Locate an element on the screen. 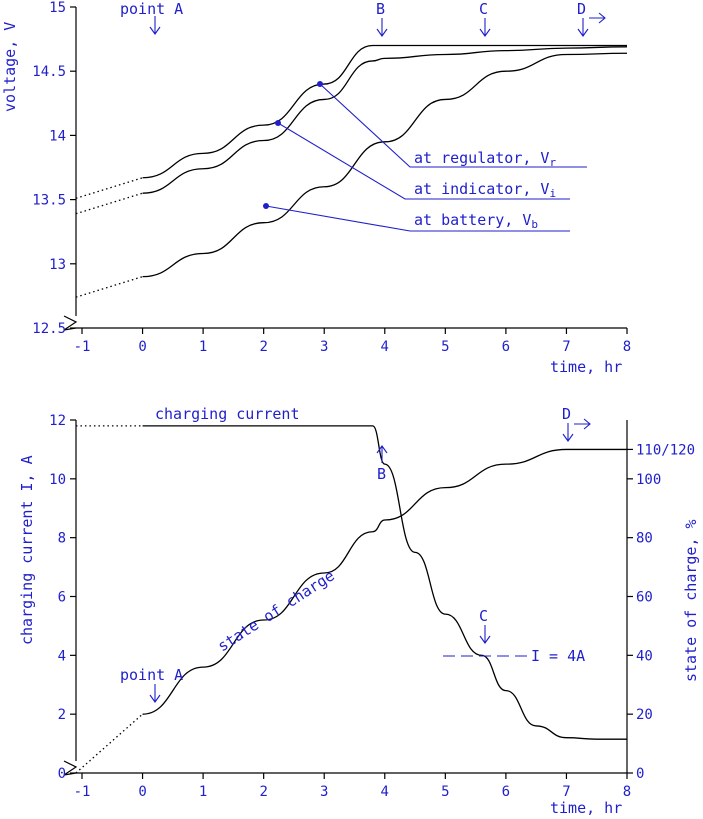  top-series-2-extrapolated is located at coordinates (109, 287).